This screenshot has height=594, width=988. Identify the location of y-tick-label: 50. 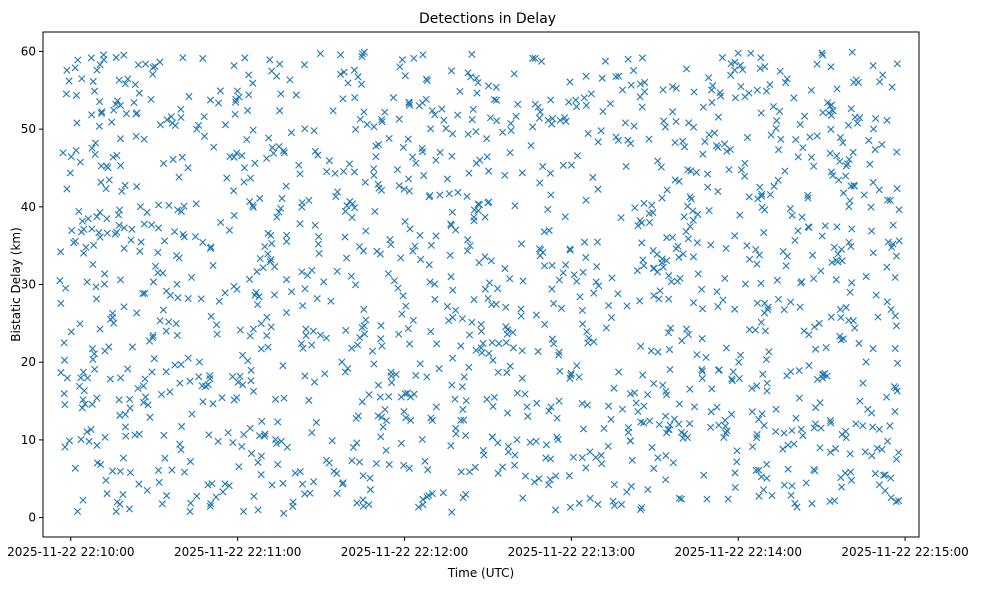
(28, 129).